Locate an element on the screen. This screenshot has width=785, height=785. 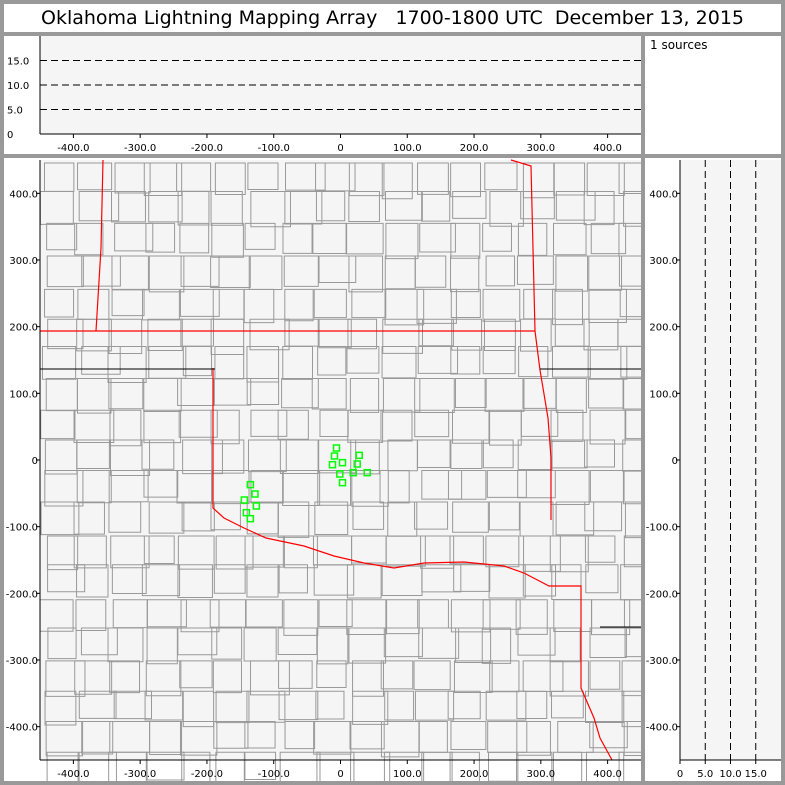
x-tick-label: -200.0 is located at coordinates (207, 148).